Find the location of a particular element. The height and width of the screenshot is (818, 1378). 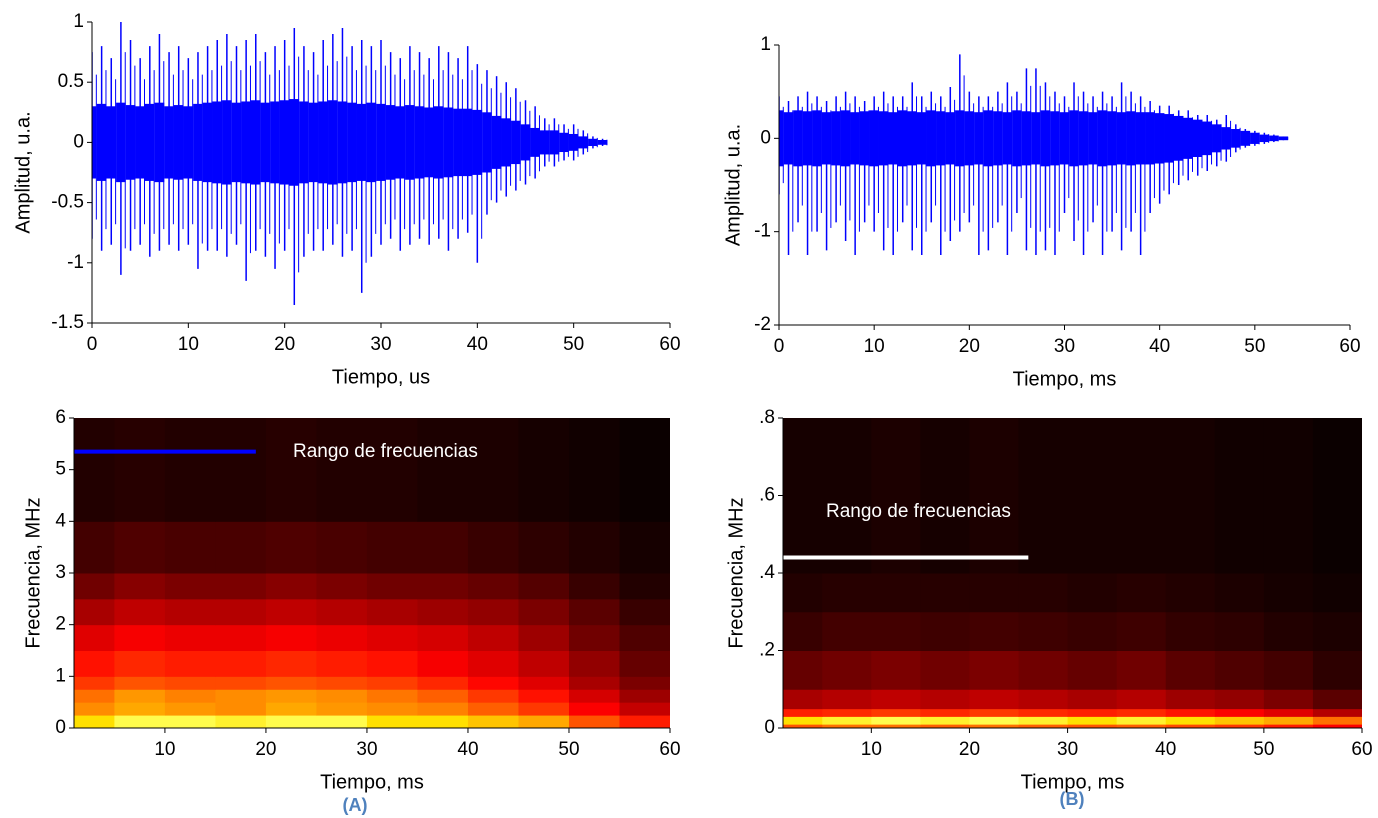

y-tick-label: 0 is located at coordinates (78, 141).